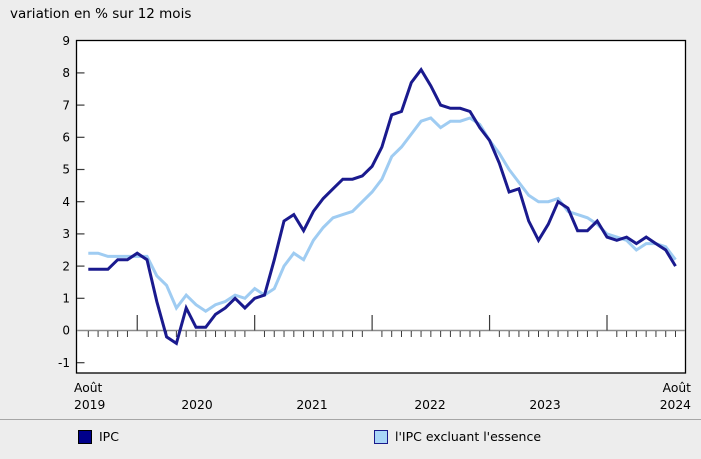 The height and width of the screenshot is (459, 701). I want to click on x-axis-label: 2020, so click(196, 405).